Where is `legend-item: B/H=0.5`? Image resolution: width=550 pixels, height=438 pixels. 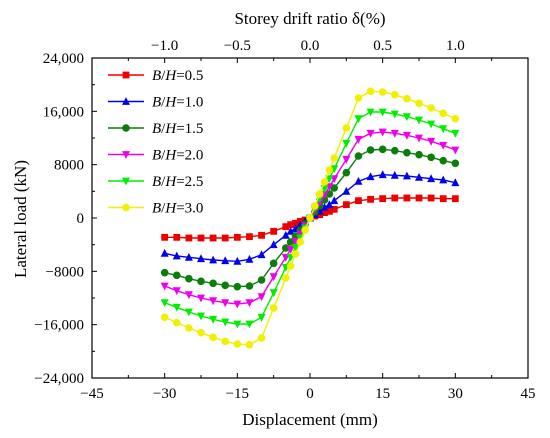
legend-item: B/H=0.5 is located at coordinates (155, 76).